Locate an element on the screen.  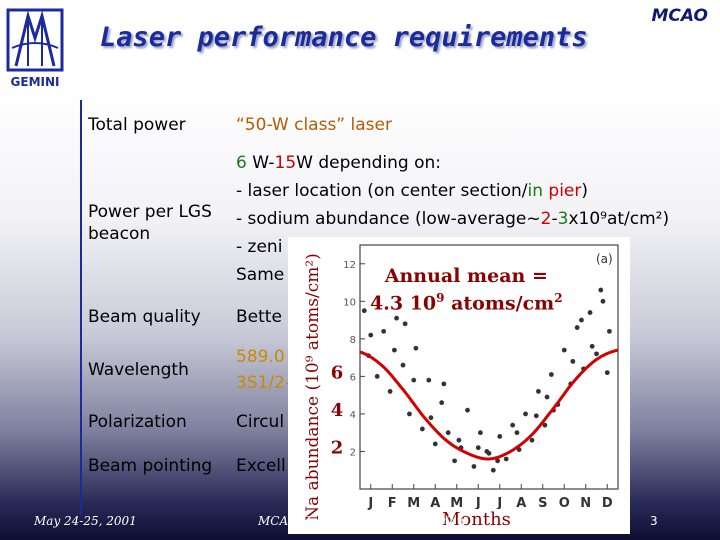
text-segment: W depending on: is located at coordinates (369, 163).